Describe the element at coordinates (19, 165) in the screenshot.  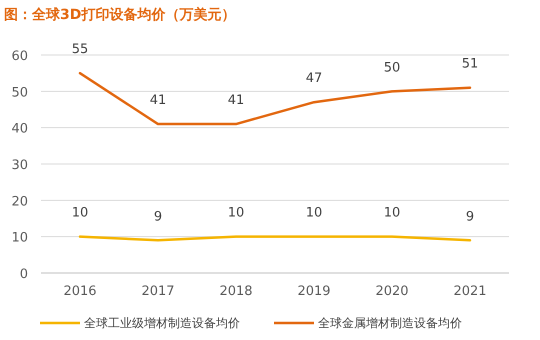
I see `y-tick-label: 30` at that location.